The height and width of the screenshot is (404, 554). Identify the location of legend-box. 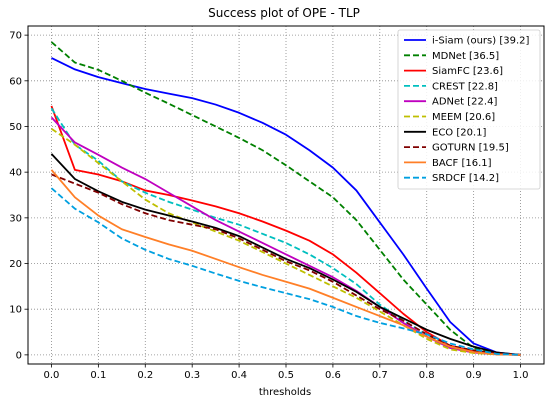
(469, 109).